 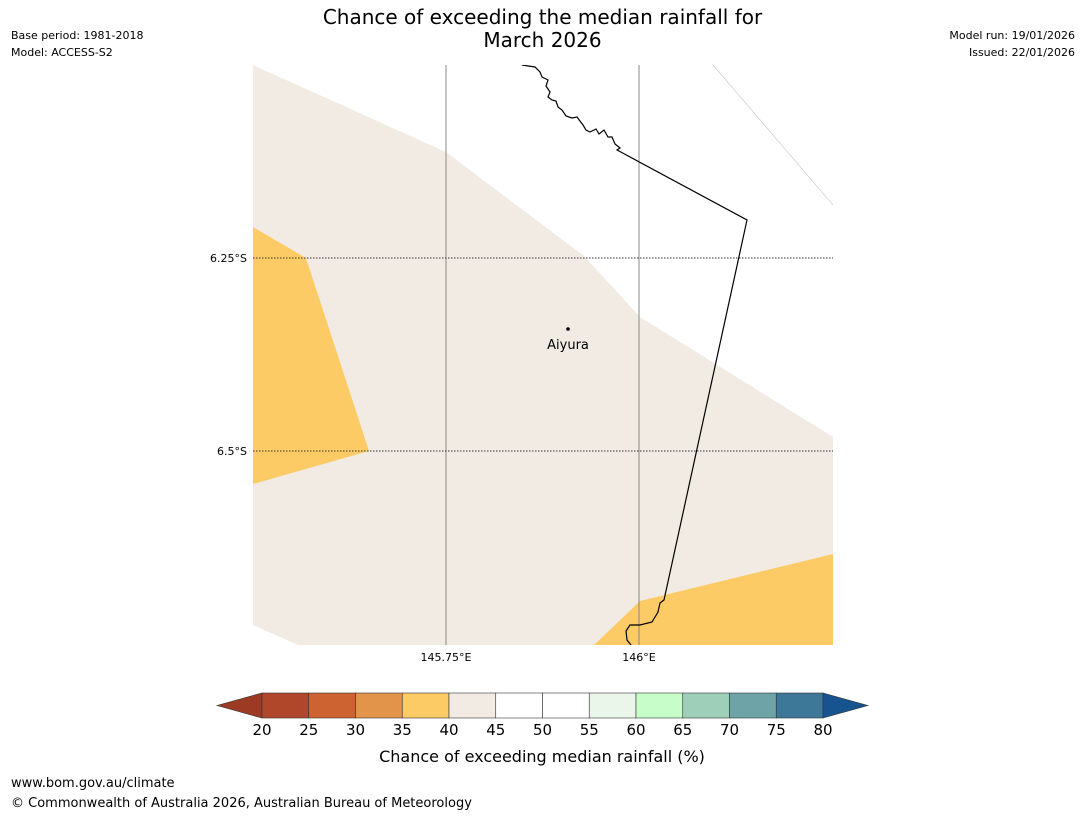 I want to click on colorbar-extend-low, so click(x=239, y=705).